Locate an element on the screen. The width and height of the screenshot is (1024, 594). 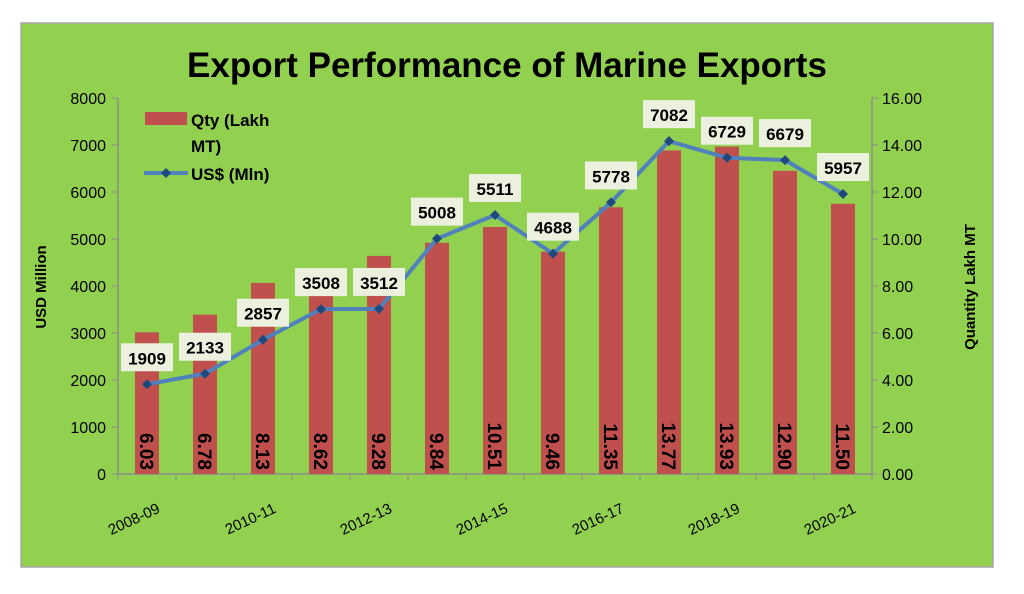
bar-value-label: 12.90 is located at coordinates (783, 446).